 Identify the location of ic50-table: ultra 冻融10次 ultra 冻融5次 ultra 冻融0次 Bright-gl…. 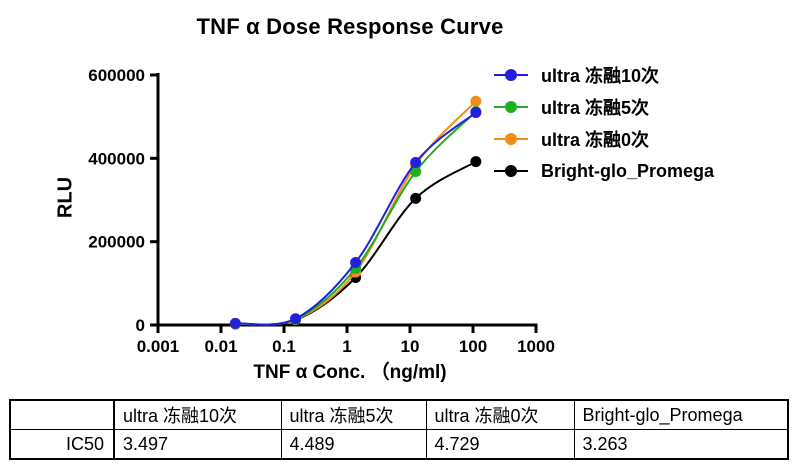
(399, 429).